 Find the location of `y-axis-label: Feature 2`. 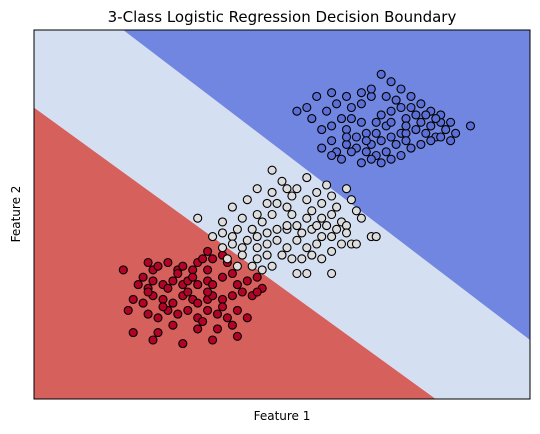

y-axis-label: Feature 2 is located at coordinates (16, 214).